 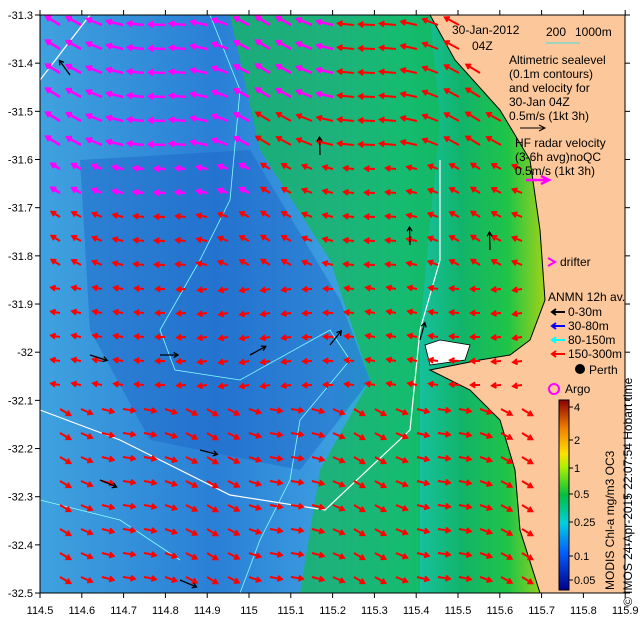 What do you see at coordinates (249, 611) in the screenshot?
I see `x-tick-label: 115` at bounding box center [249, 611].